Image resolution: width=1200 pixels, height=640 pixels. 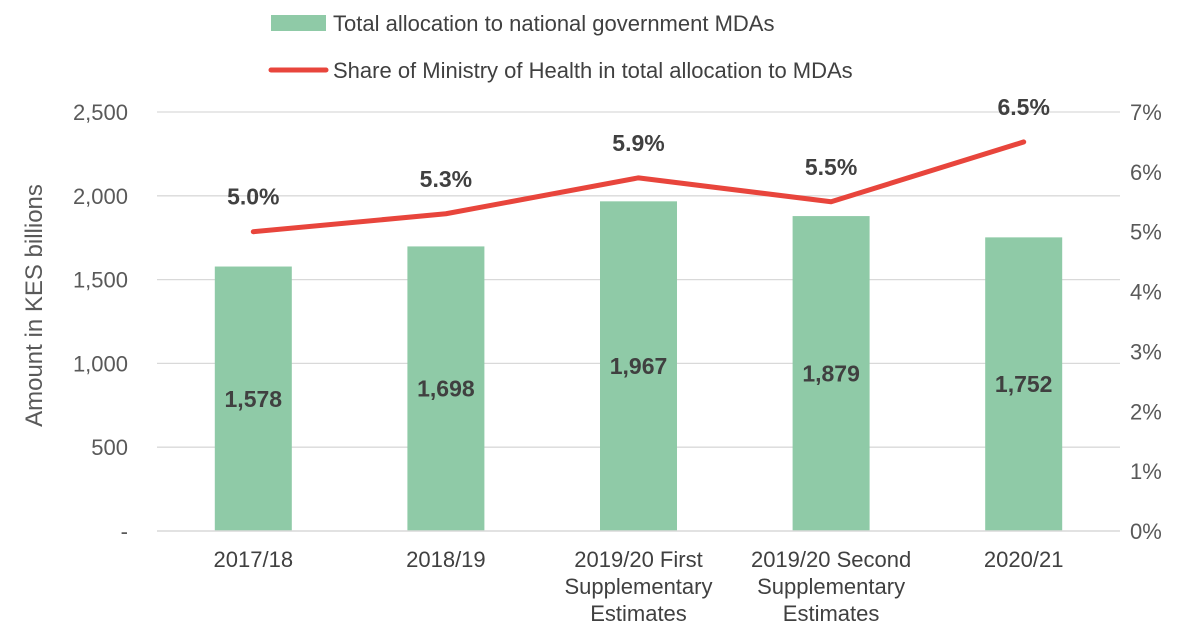 I want to click on y-axis-tick-label: 1,000, so click(x=100, y=363).